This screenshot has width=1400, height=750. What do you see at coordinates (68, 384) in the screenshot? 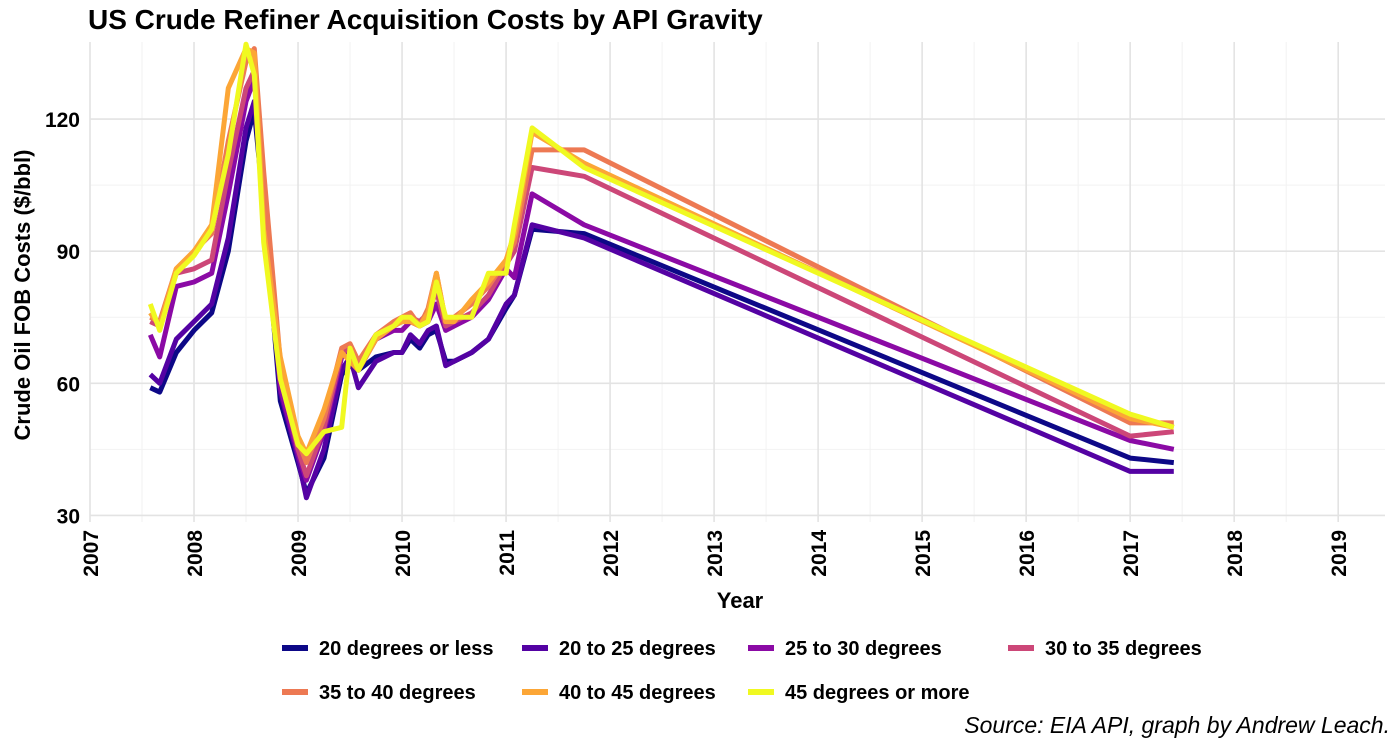
I see `y-tick-label: 60` at bounding box center [68, 384].